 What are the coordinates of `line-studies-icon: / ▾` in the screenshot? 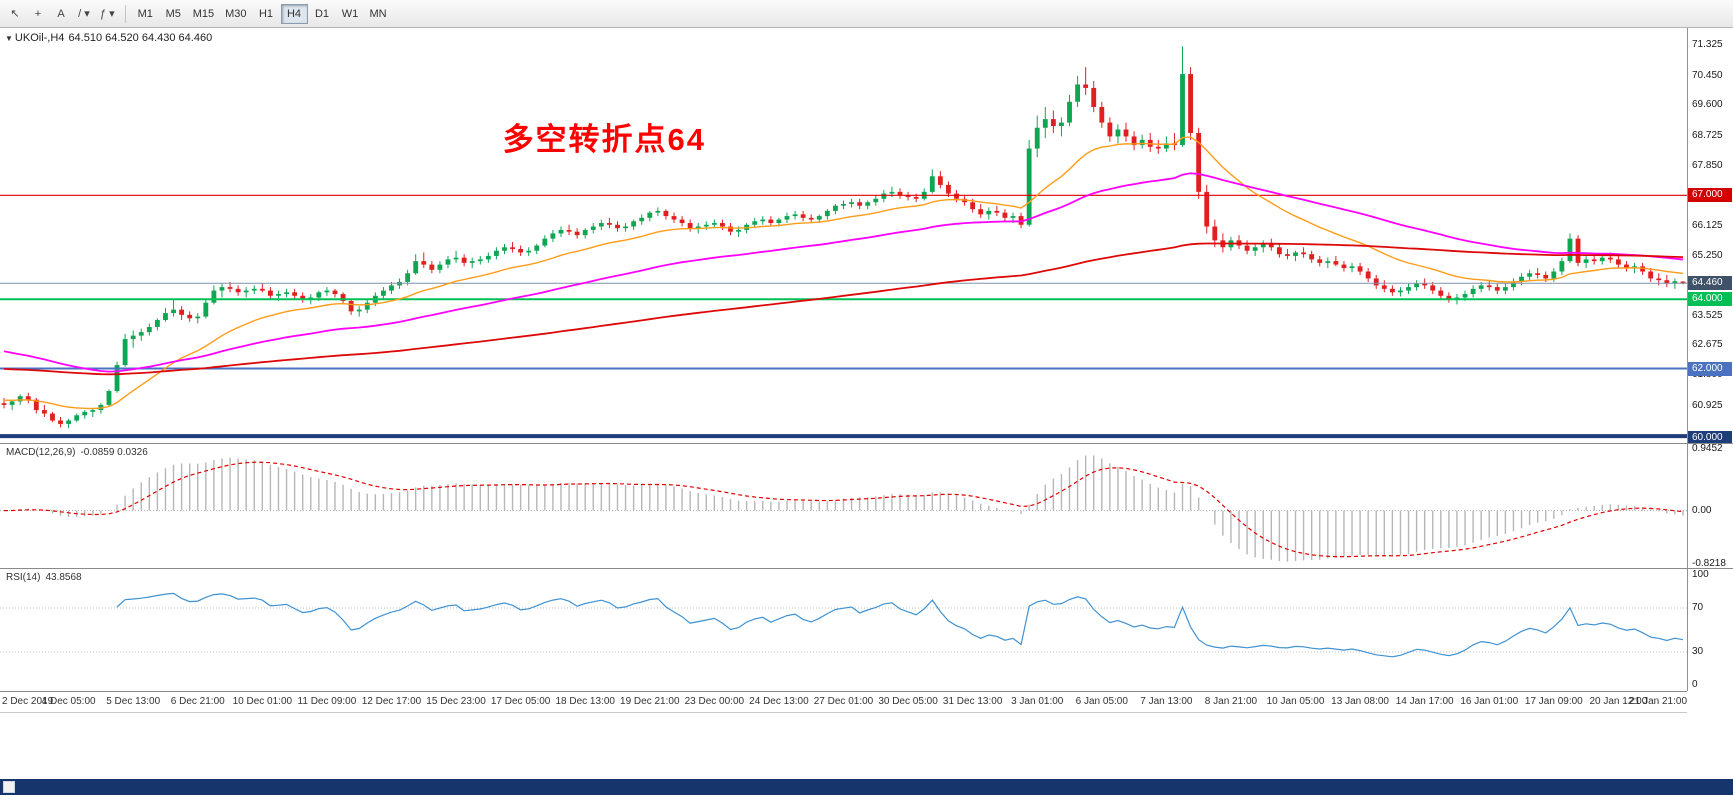 It's located at (84, 14).